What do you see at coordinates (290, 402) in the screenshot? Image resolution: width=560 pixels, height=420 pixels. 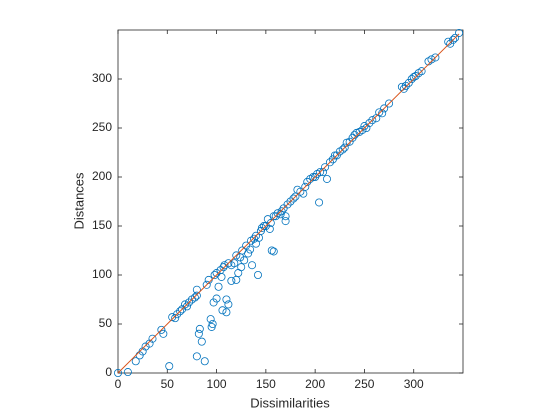 I see `x-axis-label: Dissimilarities` at bounding box center [290, 402].